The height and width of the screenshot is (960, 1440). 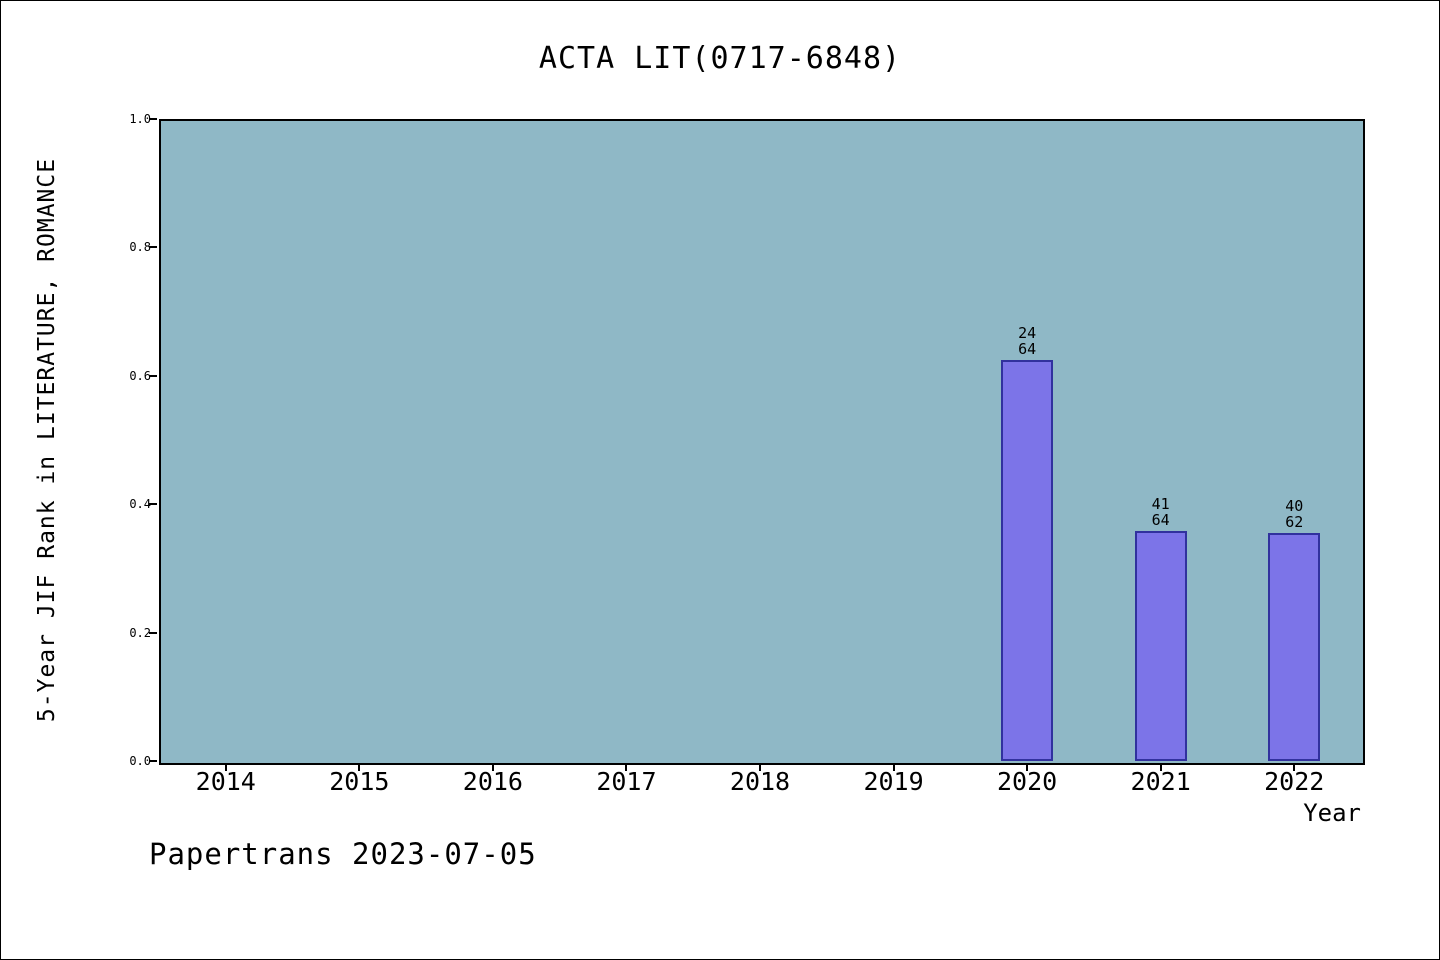 I want to click on x-tick-label: 2018, so click(x=760, y=781).